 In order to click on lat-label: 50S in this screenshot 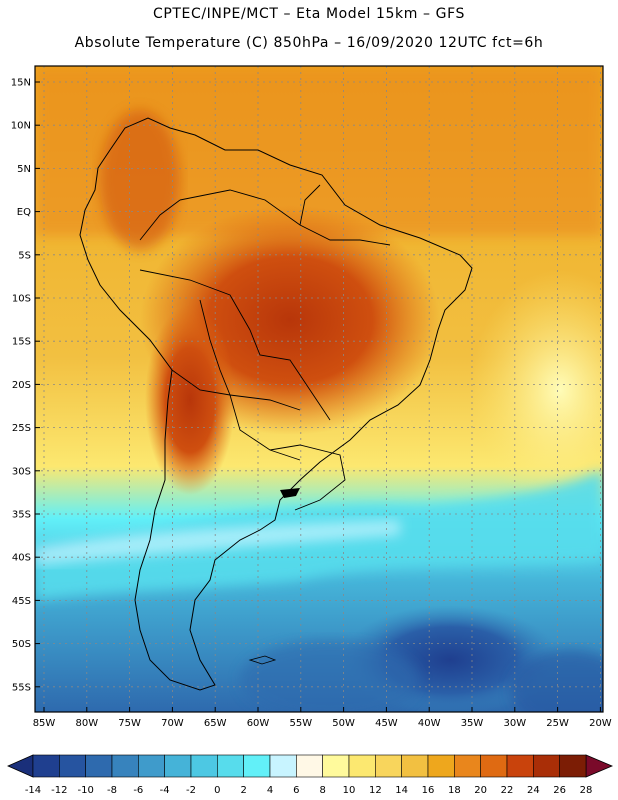, I will do `click(21, 644)`.